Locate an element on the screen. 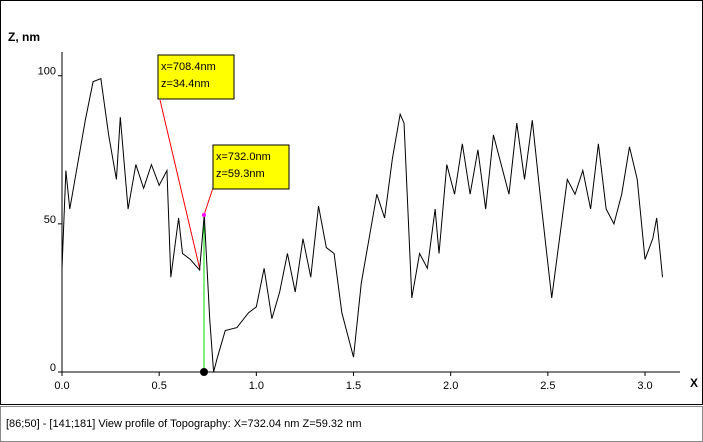  y-tick-label: 0 is located at coordinates (53, 368).